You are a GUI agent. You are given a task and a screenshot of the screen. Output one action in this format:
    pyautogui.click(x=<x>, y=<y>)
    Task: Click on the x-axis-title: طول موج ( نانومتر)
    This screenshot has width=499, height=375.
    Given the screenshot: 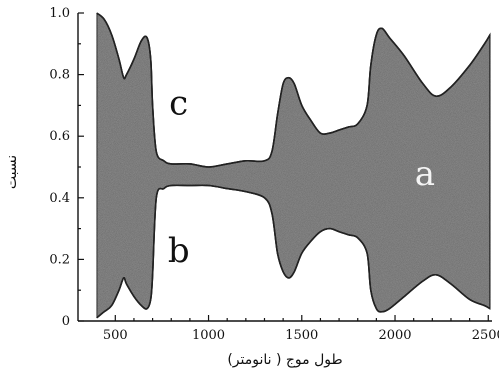 What is the action you would take?
    pyautogui.click(x=284, y=360)
    